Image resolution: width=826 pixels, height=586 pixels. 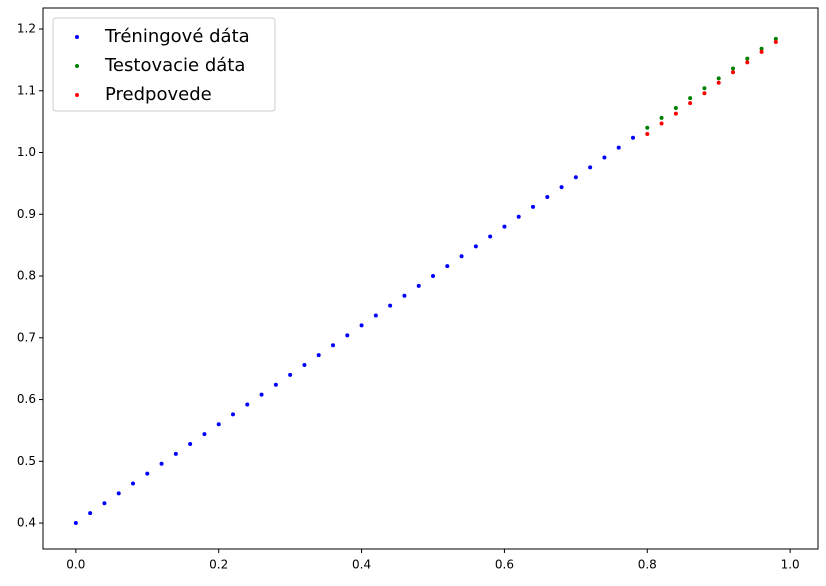 I want to click on y-tick-label: 0.4, so click(x=26, y=523).